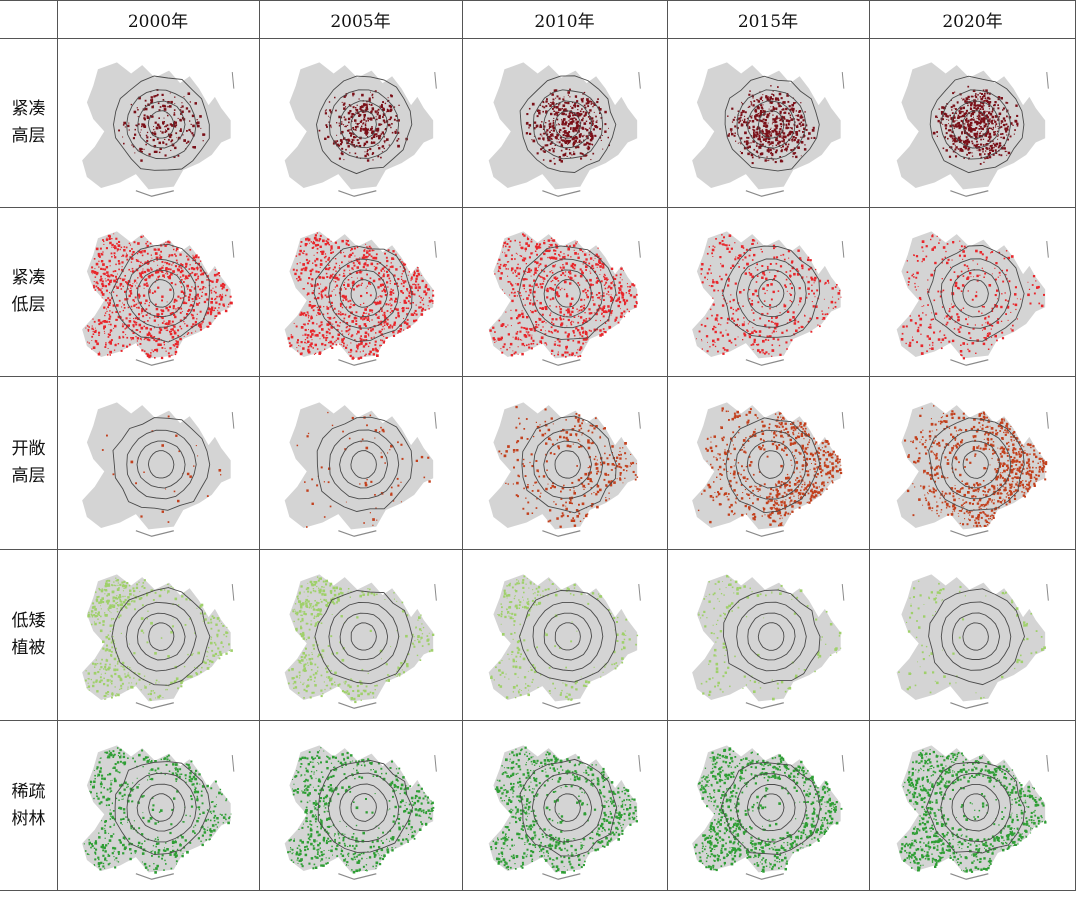 The height and width of the screenshot is (901, 1080). Describe the element at coordinates (28, 291) in the screenshot. I see `row-label: 紧凑 低层` at that location.